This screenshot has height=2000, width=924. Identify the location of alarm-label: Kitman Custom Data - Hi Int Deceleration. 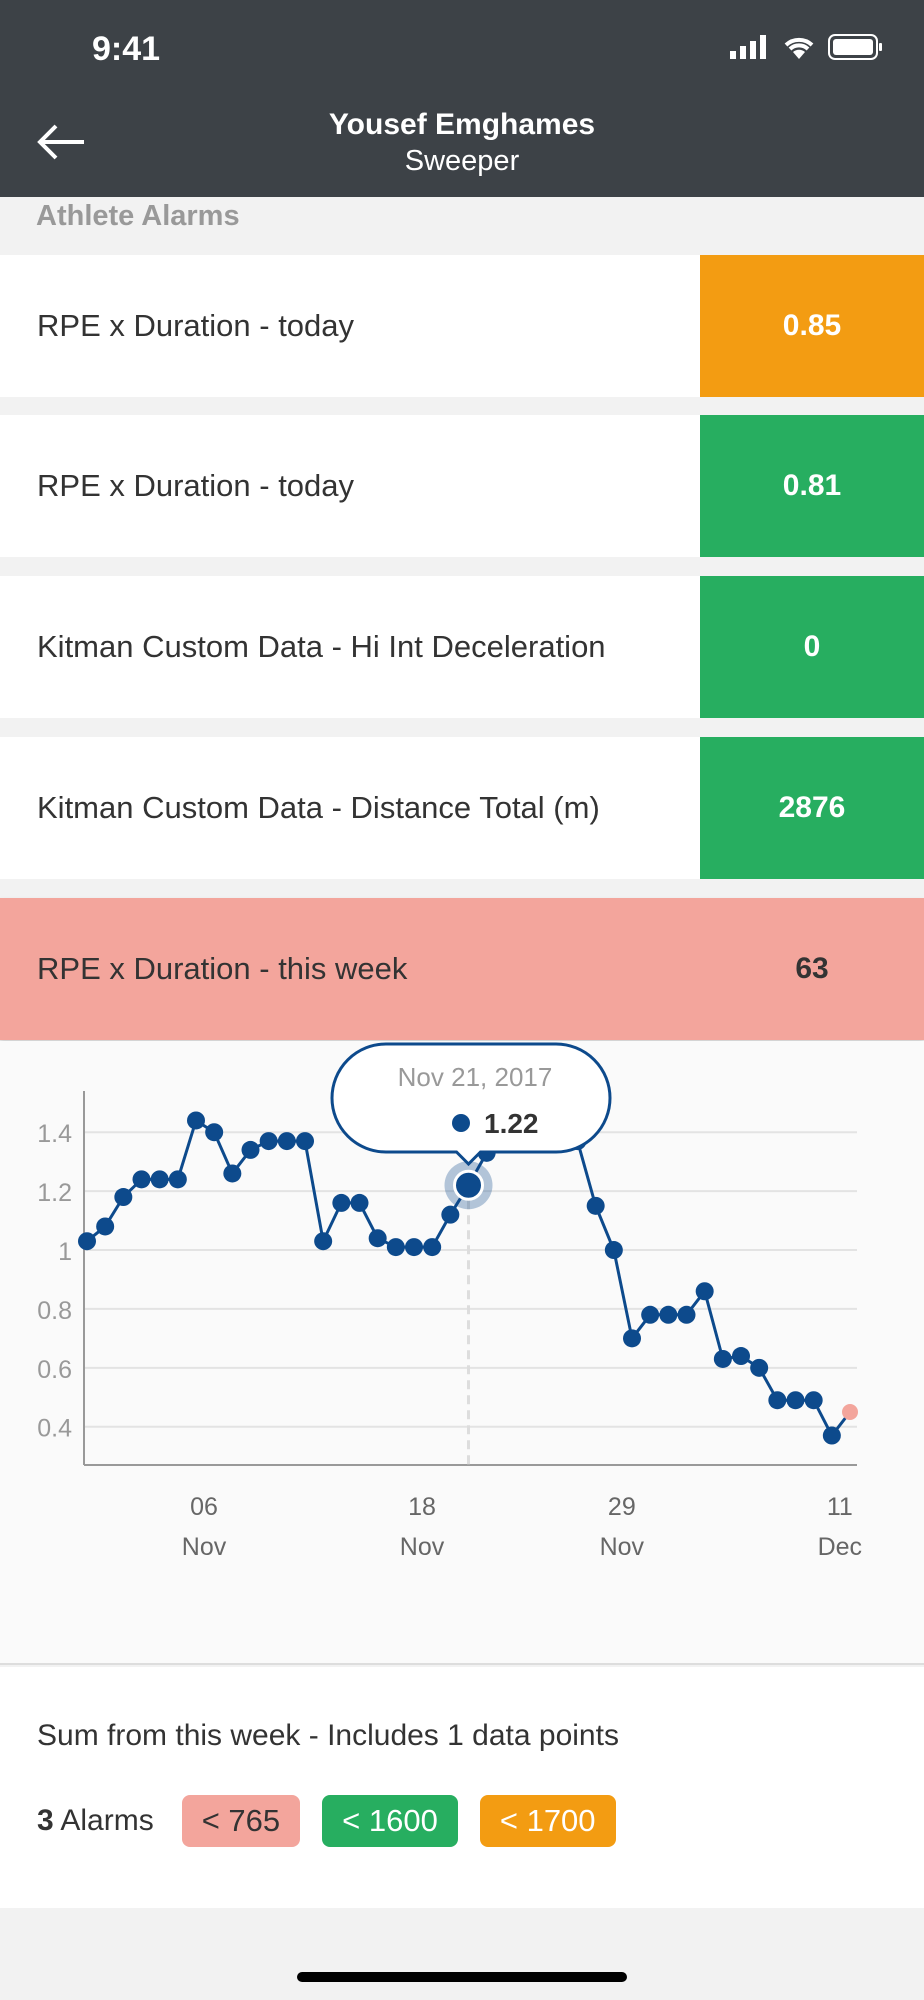
(321, 646).